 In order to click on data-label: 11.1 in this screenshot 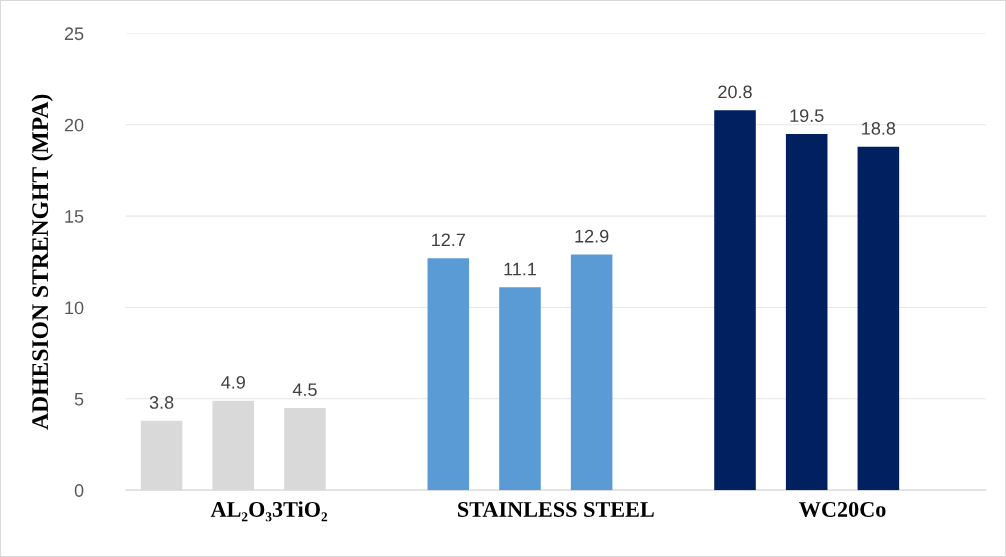, I will do `click(520, 269)`.